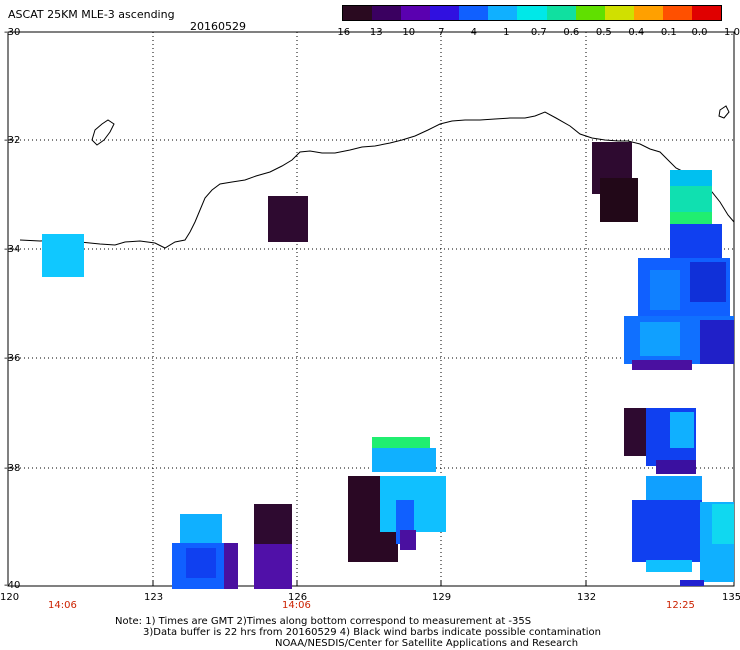  I want to click on y-label-32: -32, so click(12, 140).